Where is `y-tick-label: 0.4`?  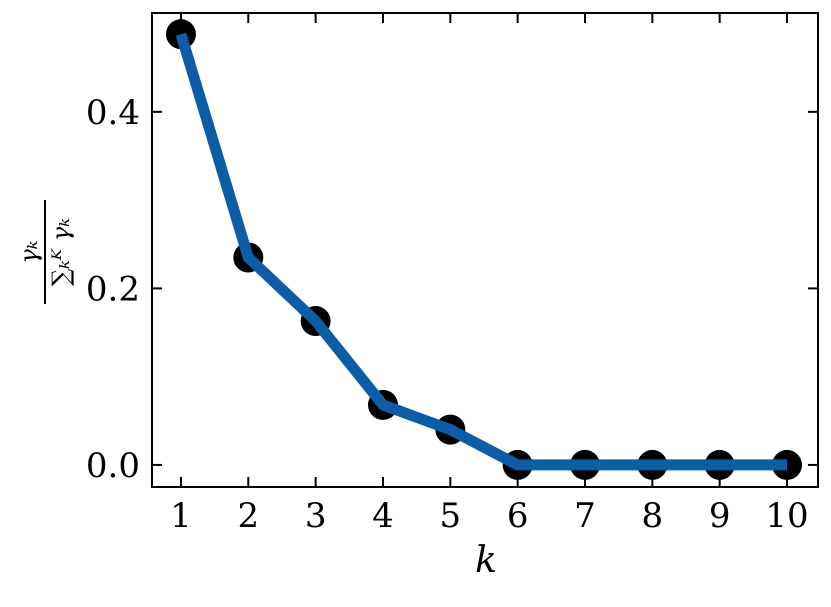 y-tick-label: 0.4 is located at coordinates (113, 113).